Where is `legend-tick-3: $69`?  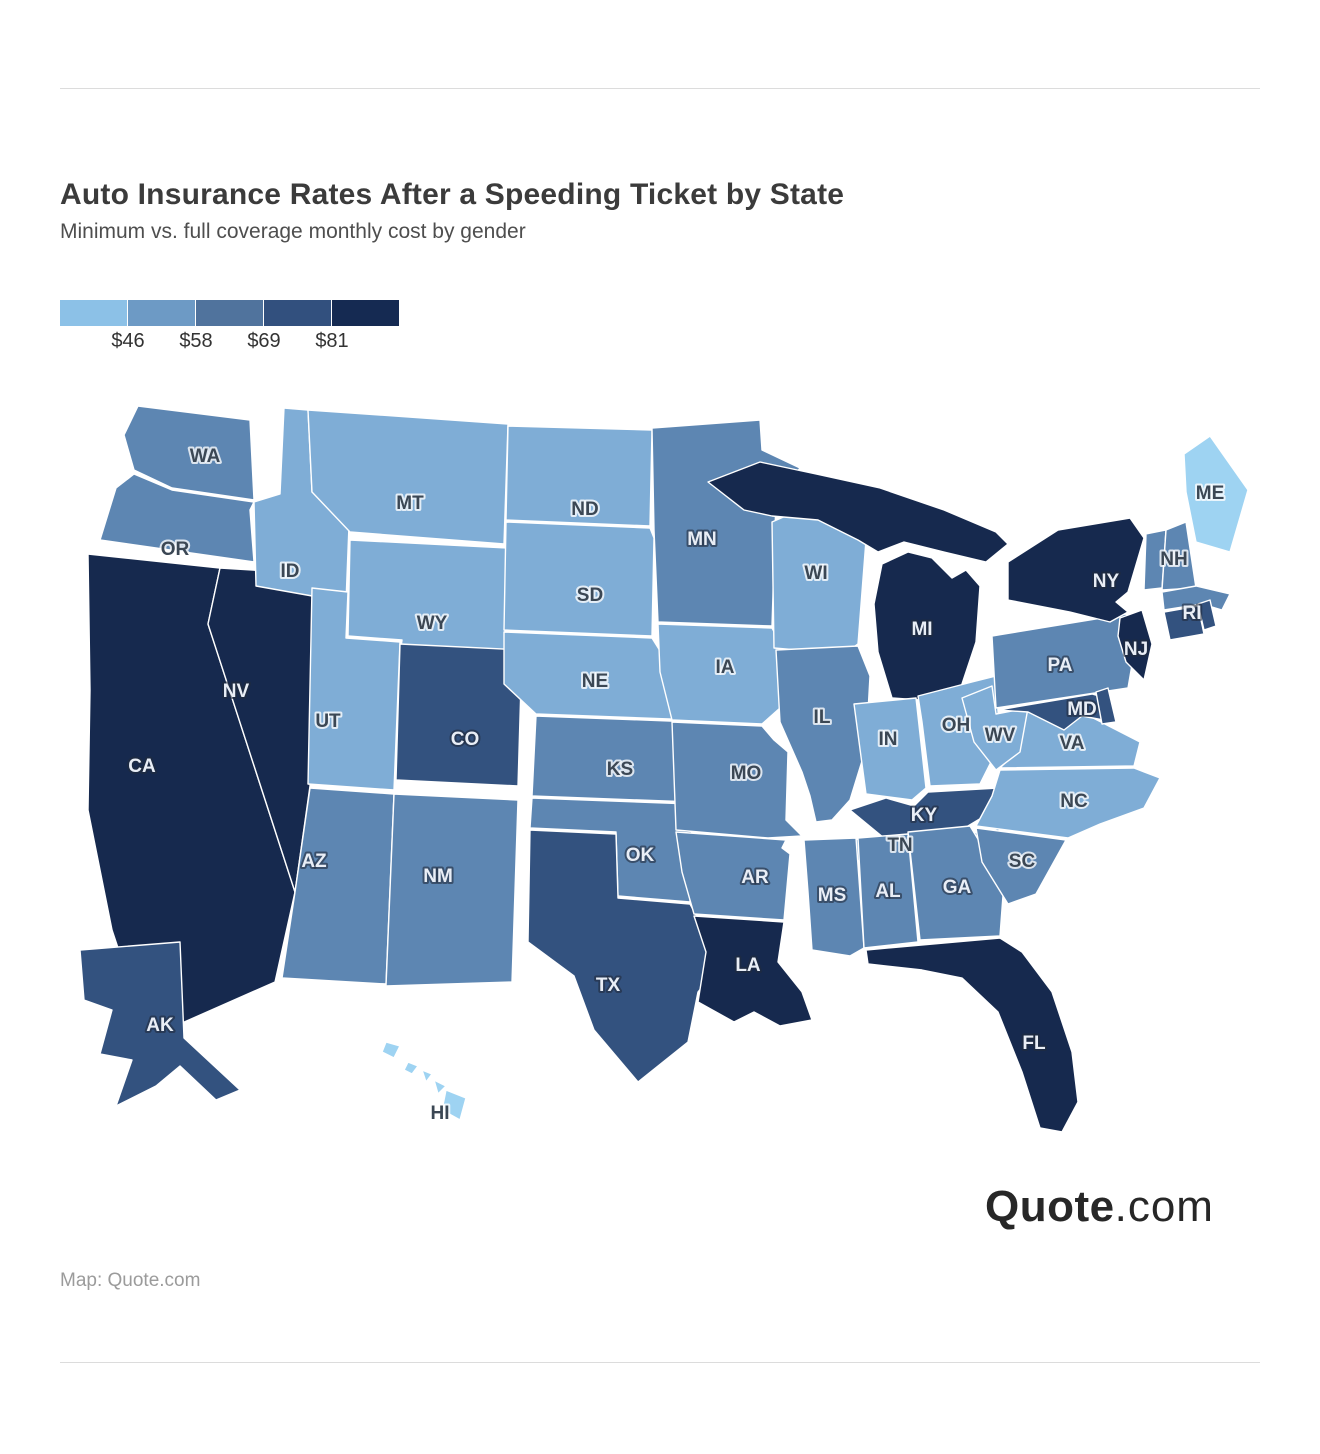 legend-tick-3: $69 is located at coordinates (264, 341).